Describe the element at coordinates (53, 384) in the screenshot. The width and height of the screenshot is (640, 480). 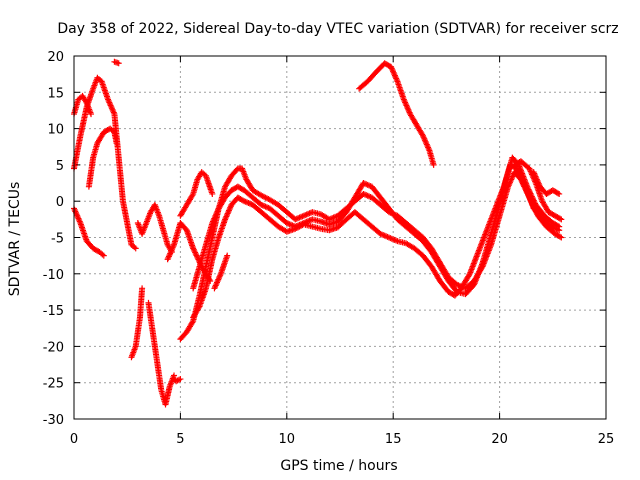
I see `y-tick-label: -25` at that location.